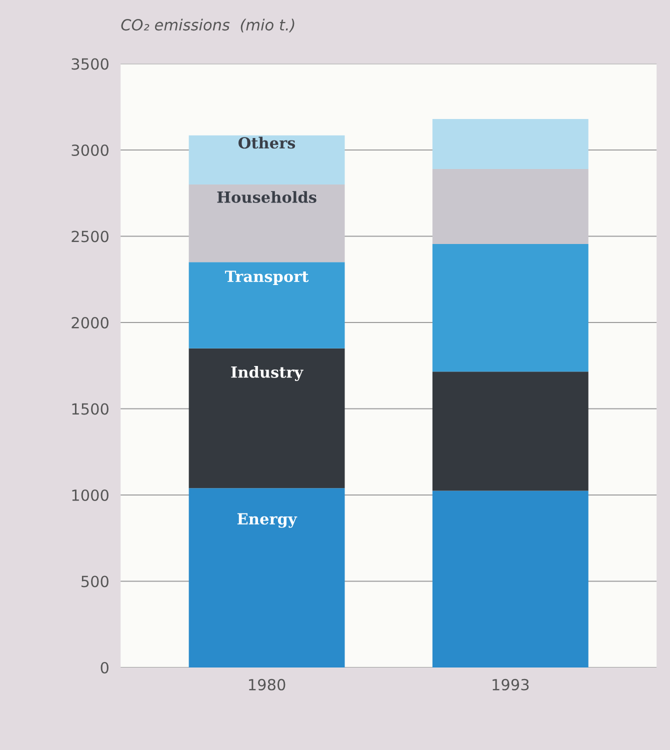 This screenshot has width=670, height=750. I want to click on y-tick-label: 1500, so click(90, 409).